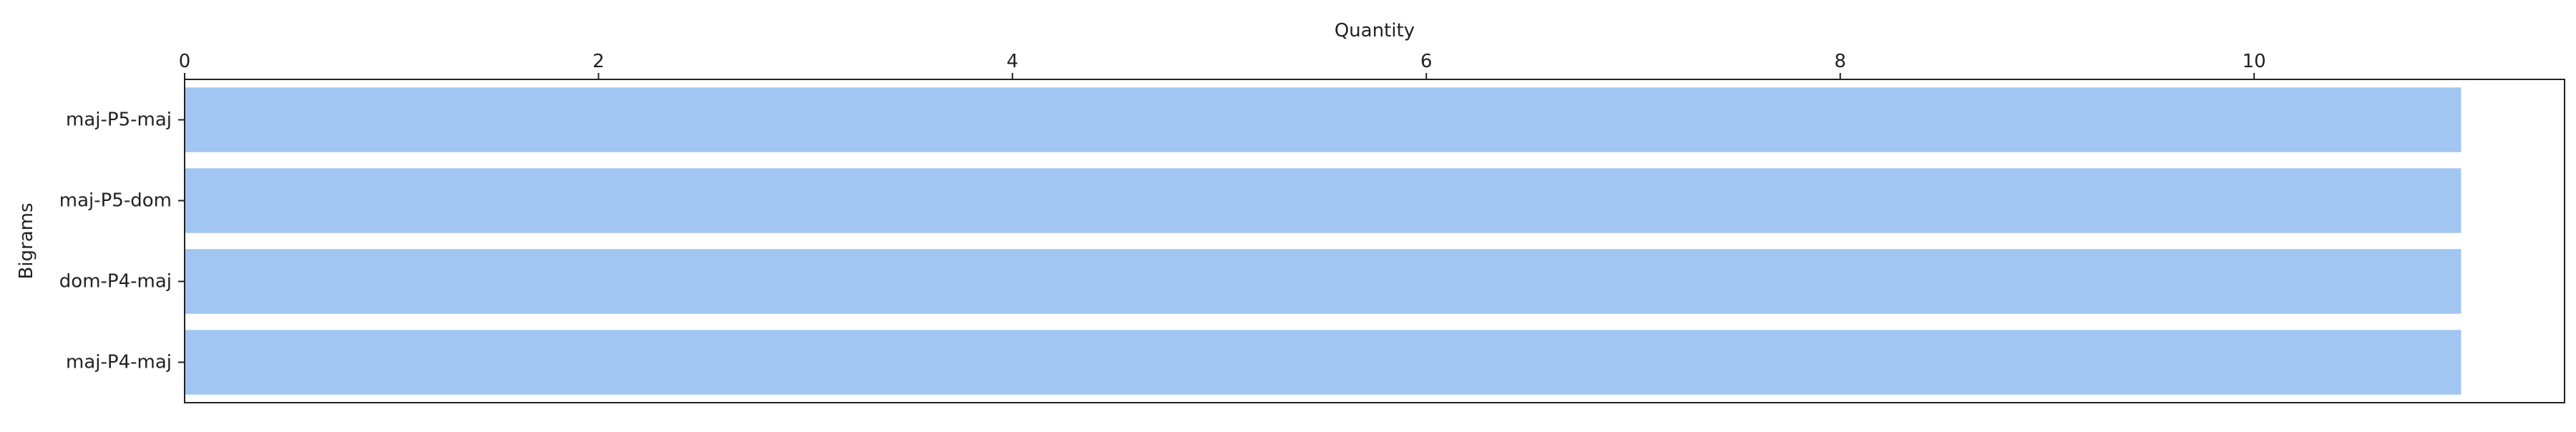  I want to click on x-tick-label: 4, so click(1013, 61).